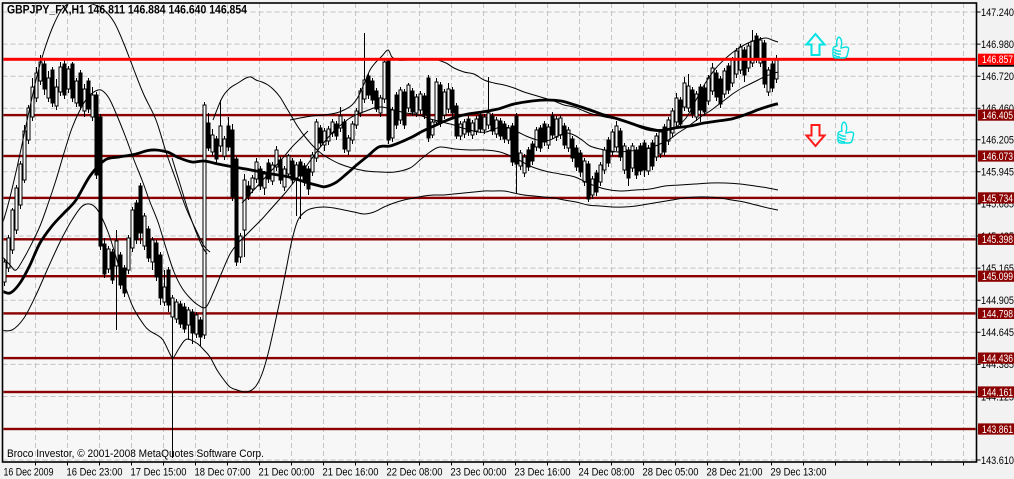 The width and height of the screenshot is (1014, 479). What do you see at coordinates (997, 173) in the screenshot?
I see `svg-text: 145.945` at bounding box center [997, 173].